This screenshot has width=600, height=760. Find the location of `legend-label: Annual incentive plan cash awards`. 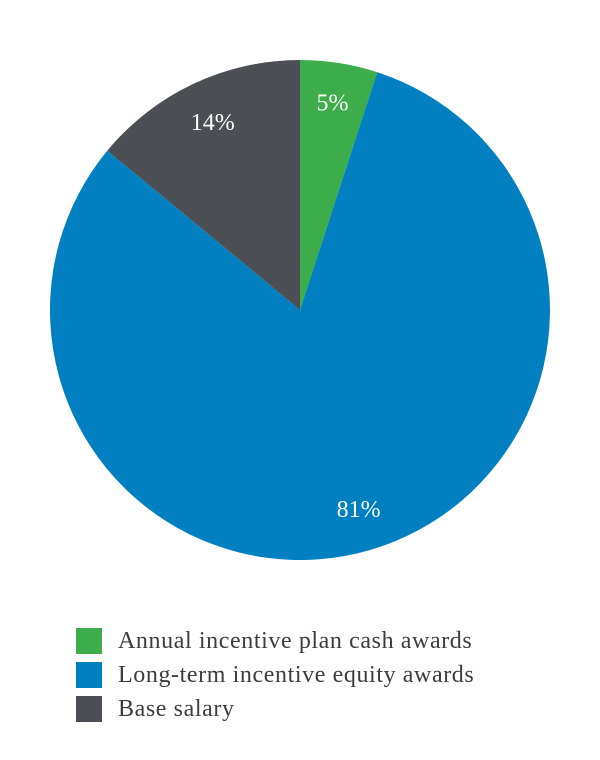

legend-label: Annual incentive plan cash awards is located at coordinates (295, 641).